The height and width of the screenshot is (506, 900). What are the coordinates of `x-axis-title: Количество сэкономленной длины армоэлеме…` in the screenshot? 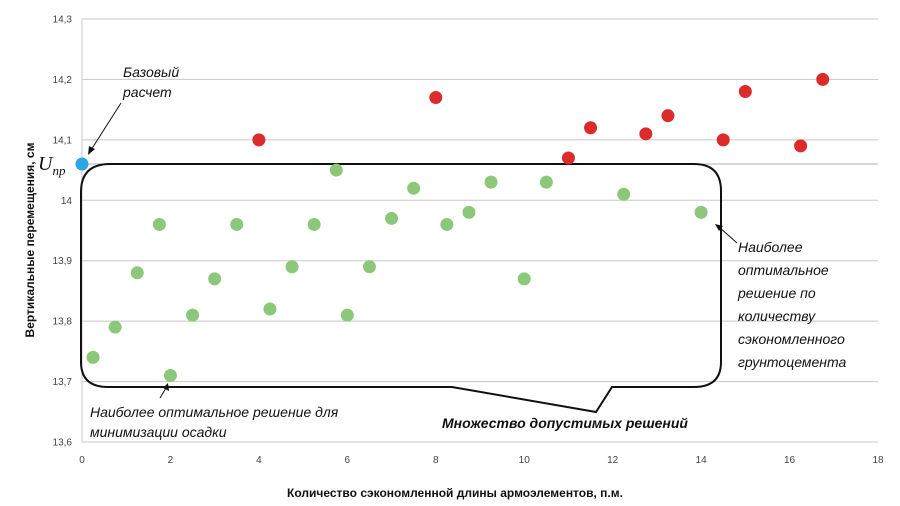 It's located at (455, 493).